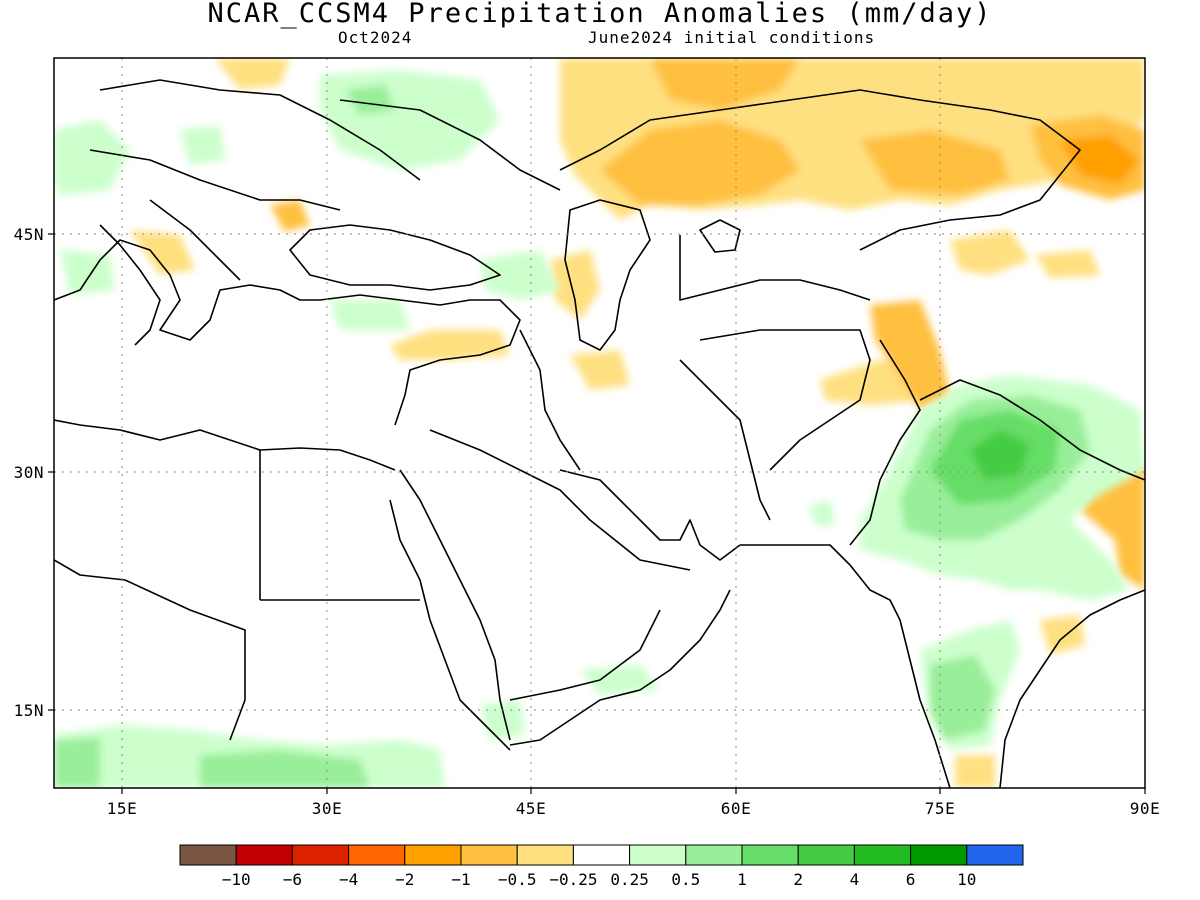 The height and width of the screenshot is (900, 1200). I want to click on coastline-red-sea-west, so click(450, 625).